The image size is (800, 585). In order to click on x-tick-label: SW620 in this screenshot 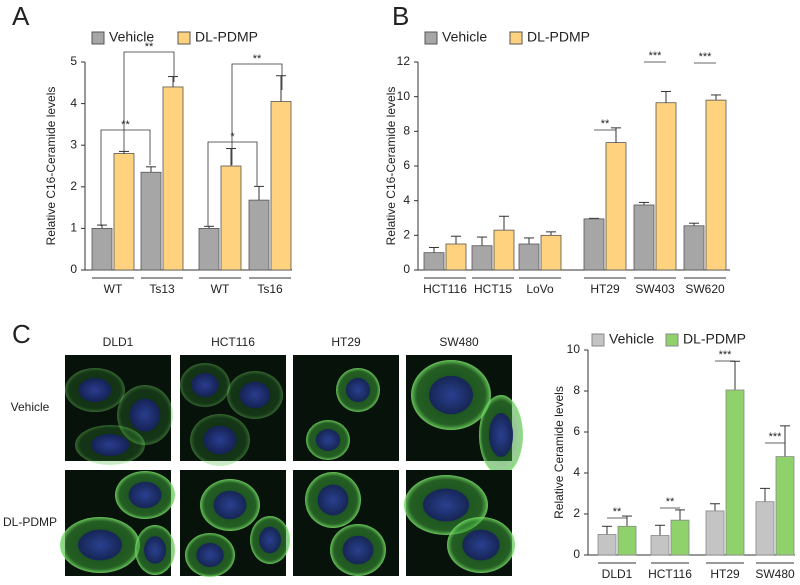, I will do `click(705, 289)`.